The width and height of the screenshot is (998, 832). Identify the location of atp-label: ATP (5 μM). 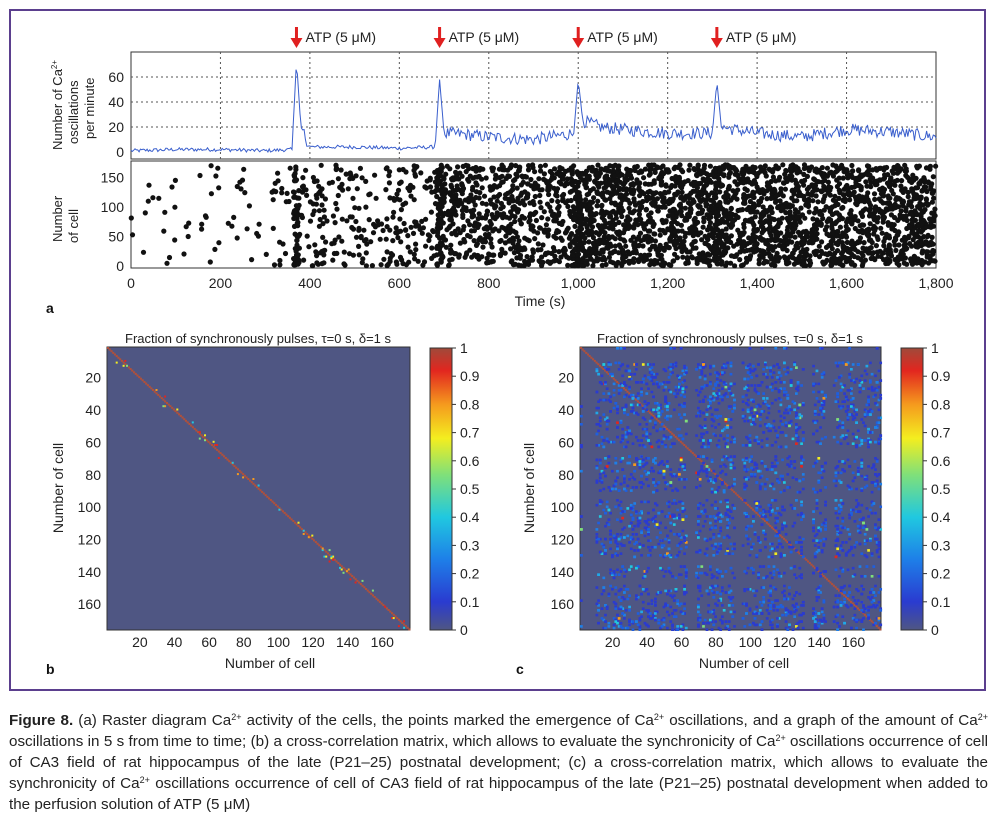
(340, 37).